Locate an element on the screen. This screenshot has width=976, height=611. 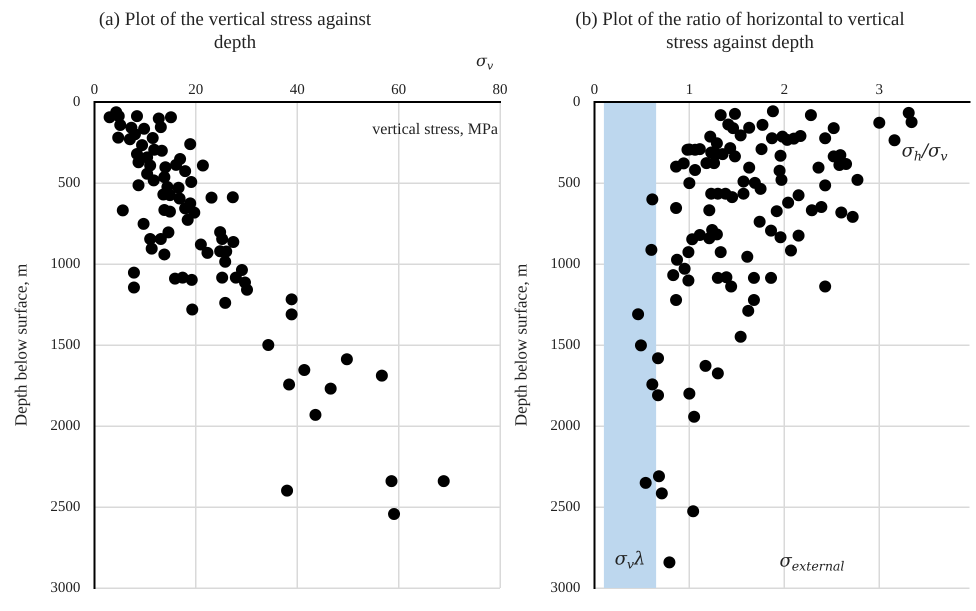
annotation: vertical stress, MPa is located at coordinates (435, 129).